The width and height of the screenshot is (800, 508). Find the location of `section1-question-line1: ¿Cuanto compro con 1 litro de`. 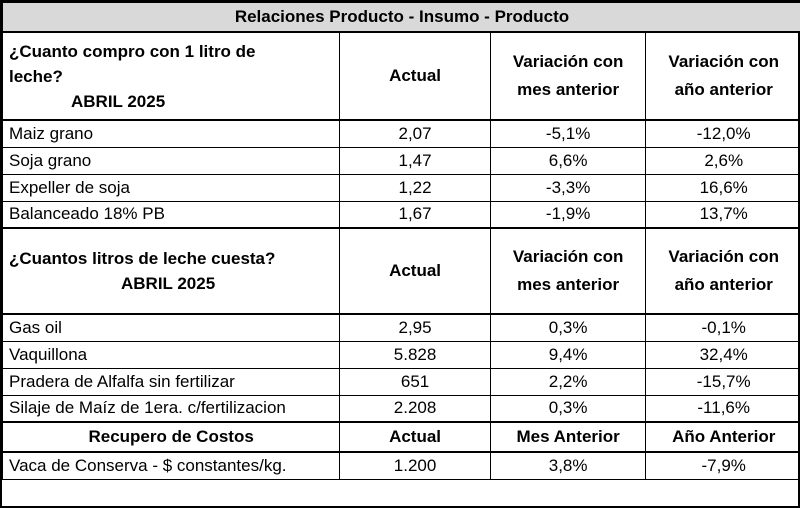

section1-question-line1: ¿Cuanto compro con 1 litro de is located at coordinates (132, 51).